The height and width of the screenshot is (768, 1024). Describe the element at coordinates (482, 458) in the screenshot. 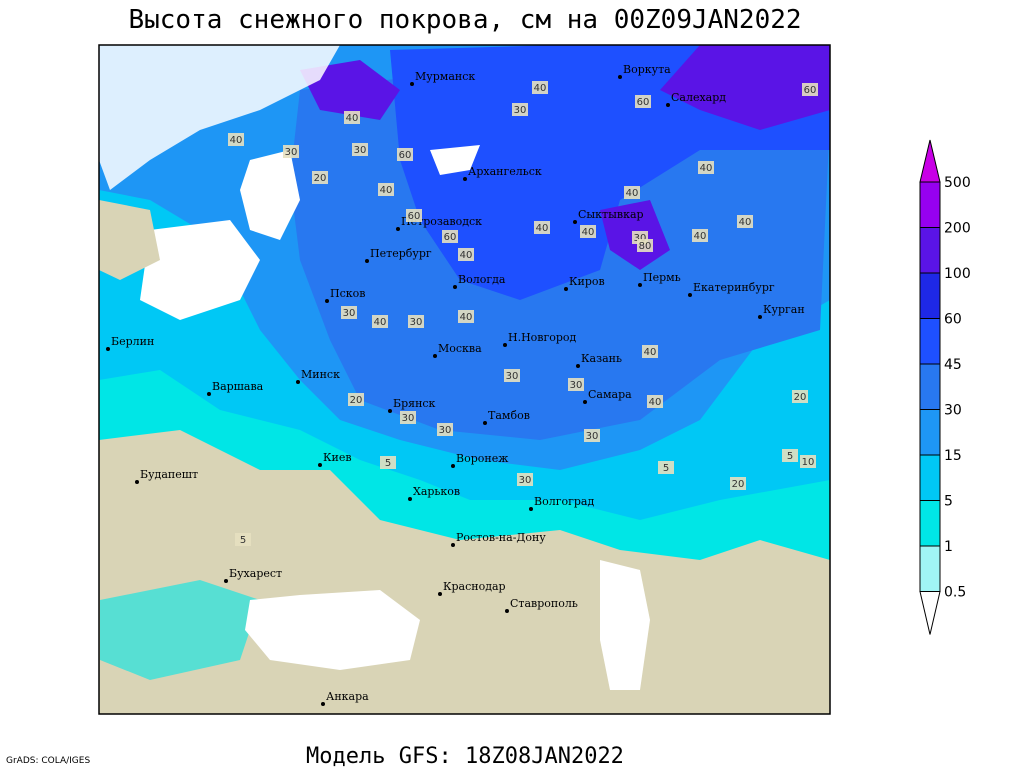

I see `city-label: Воронеж` at that location.